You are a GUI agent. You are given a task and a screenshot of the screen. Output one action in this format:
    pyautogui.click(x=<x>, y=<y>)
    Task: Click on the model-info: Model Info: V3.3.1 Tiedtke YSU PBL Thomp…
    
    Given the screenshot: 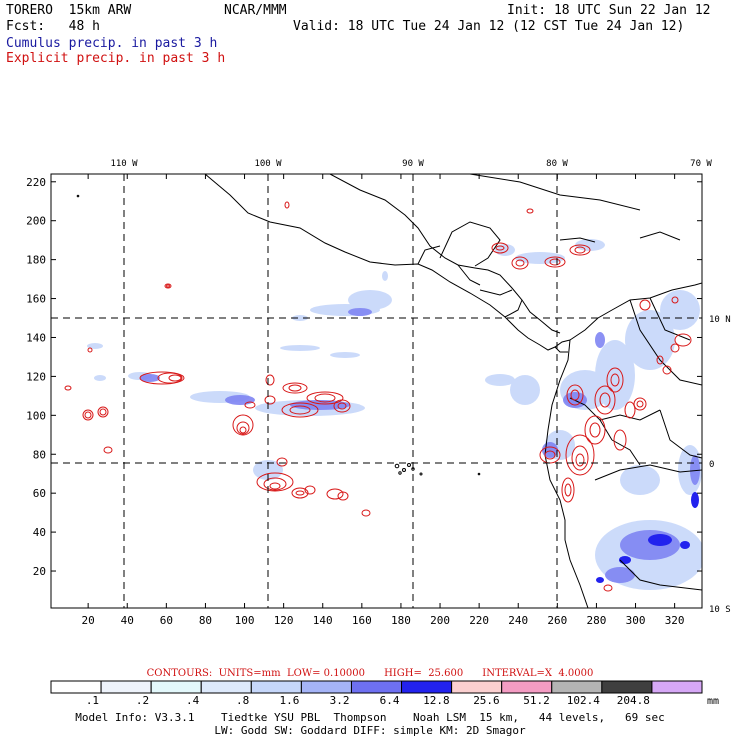 What is the action you would take?
    pyautogui.click(x=370, y=717)
    